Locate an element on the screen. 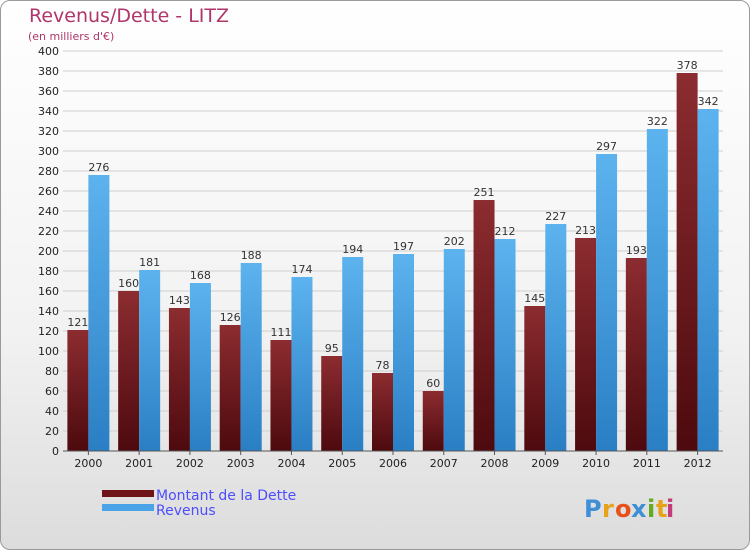 The width and height of the screenshot is (750, 550). data-label: 297 is located at coordinates (606, 146).